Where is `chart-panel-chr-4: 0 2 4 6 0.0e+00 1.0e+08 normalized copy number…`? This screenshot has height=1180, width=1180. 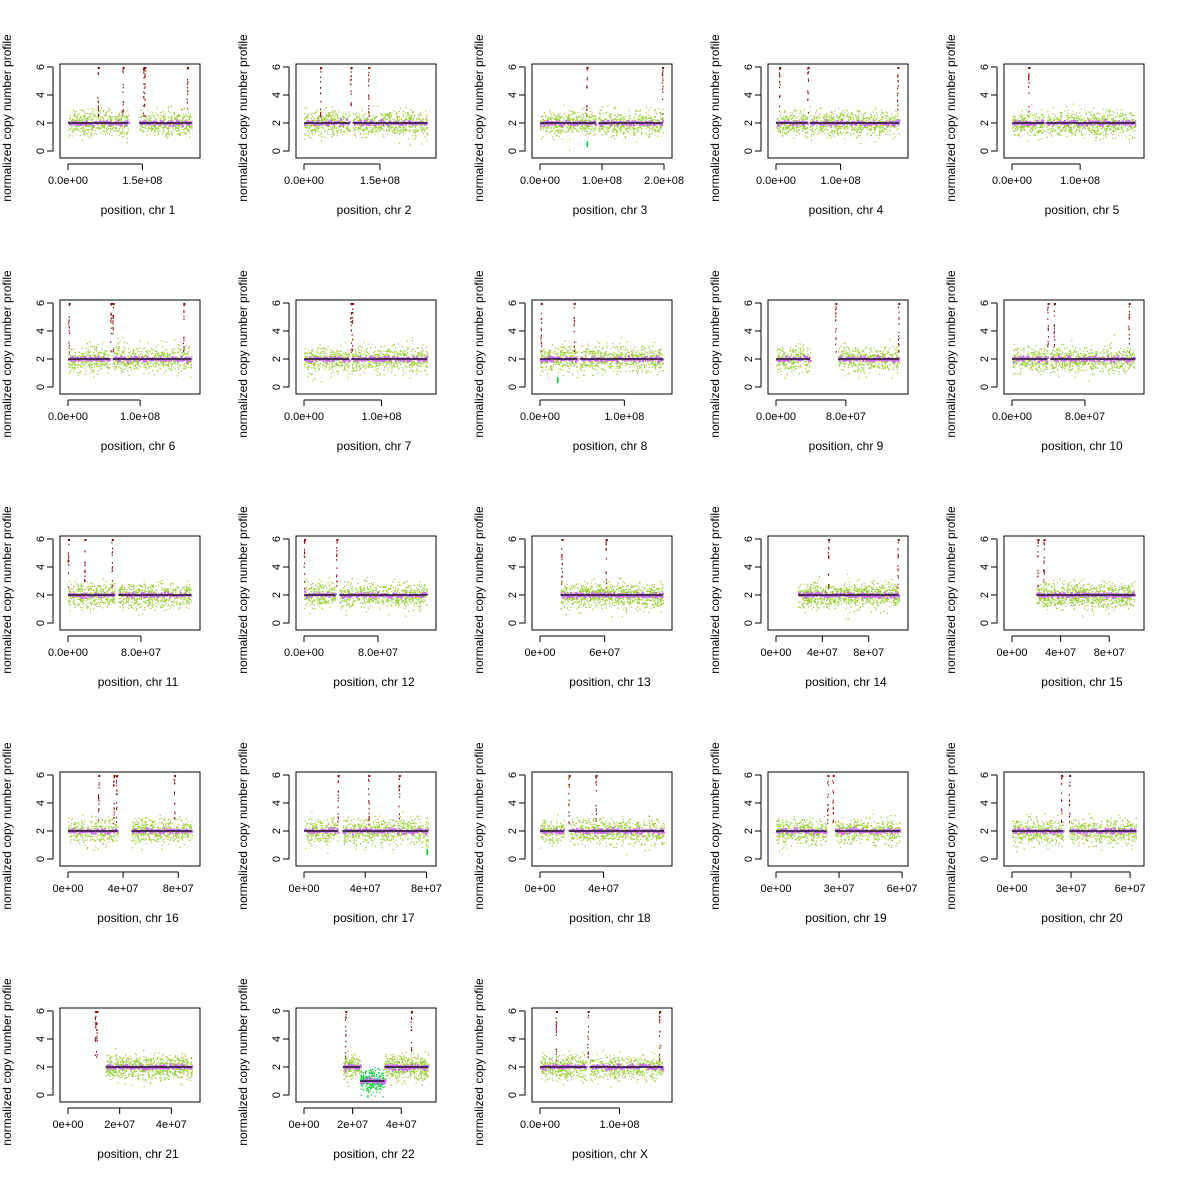 chart-panel-chr-4: 0 2 4 6 0.0e+00 1.0e+08 normalized copy number… is located at coordinates (826, 118).